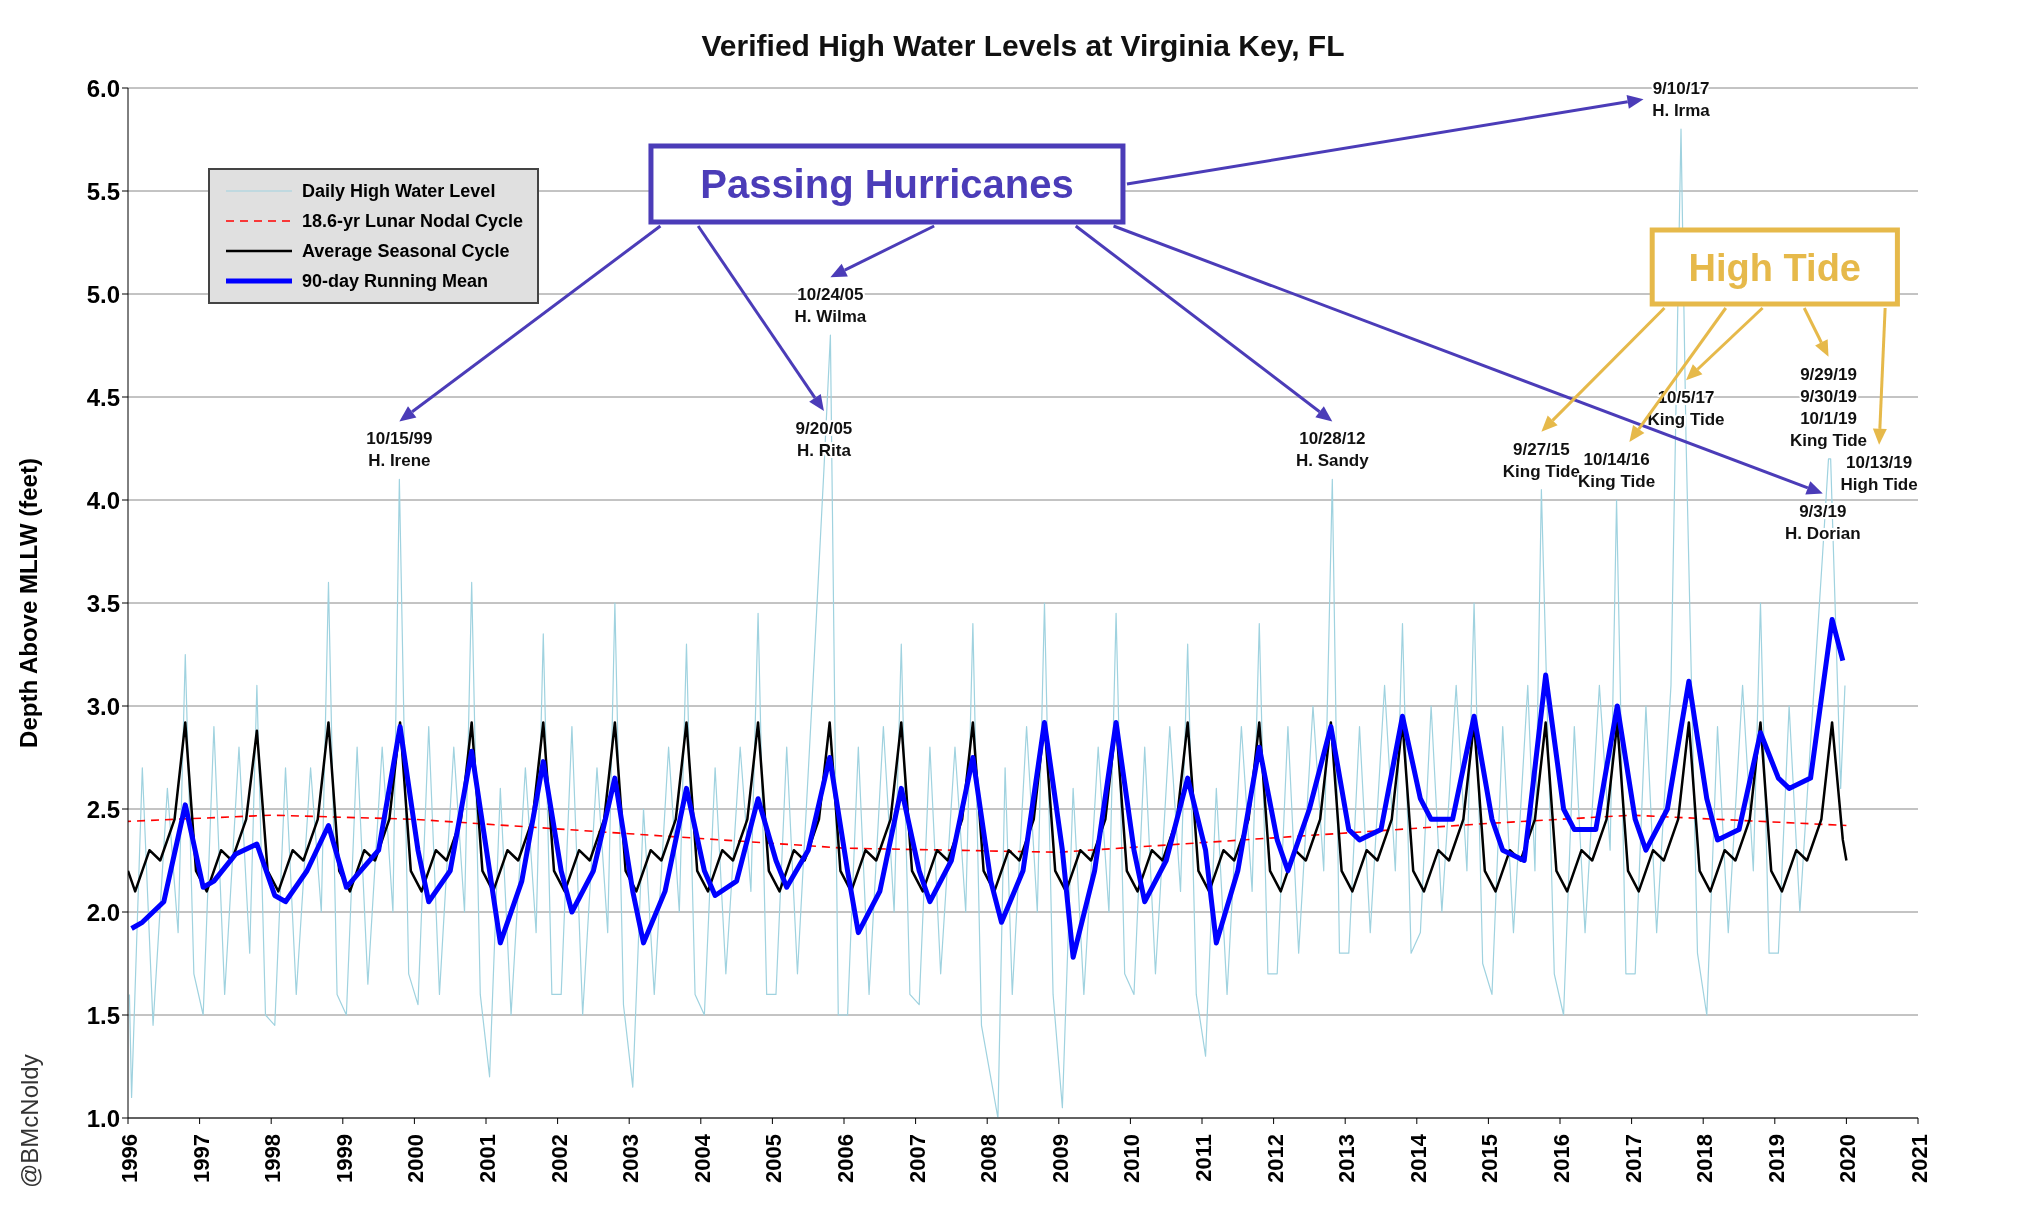 The height and width of the screenshot is (1231, 2041). I want to click on x-tick-label: 2012, so click(1275, 1158).